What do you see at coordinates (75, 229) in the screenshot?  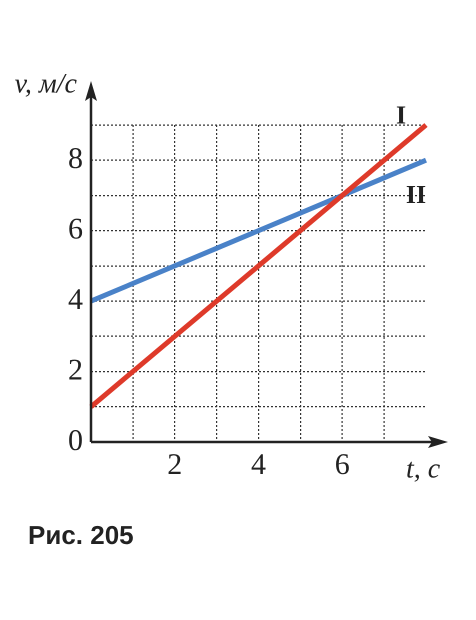 I see `y-tick-label: 6` at bounding box center [75, 229].